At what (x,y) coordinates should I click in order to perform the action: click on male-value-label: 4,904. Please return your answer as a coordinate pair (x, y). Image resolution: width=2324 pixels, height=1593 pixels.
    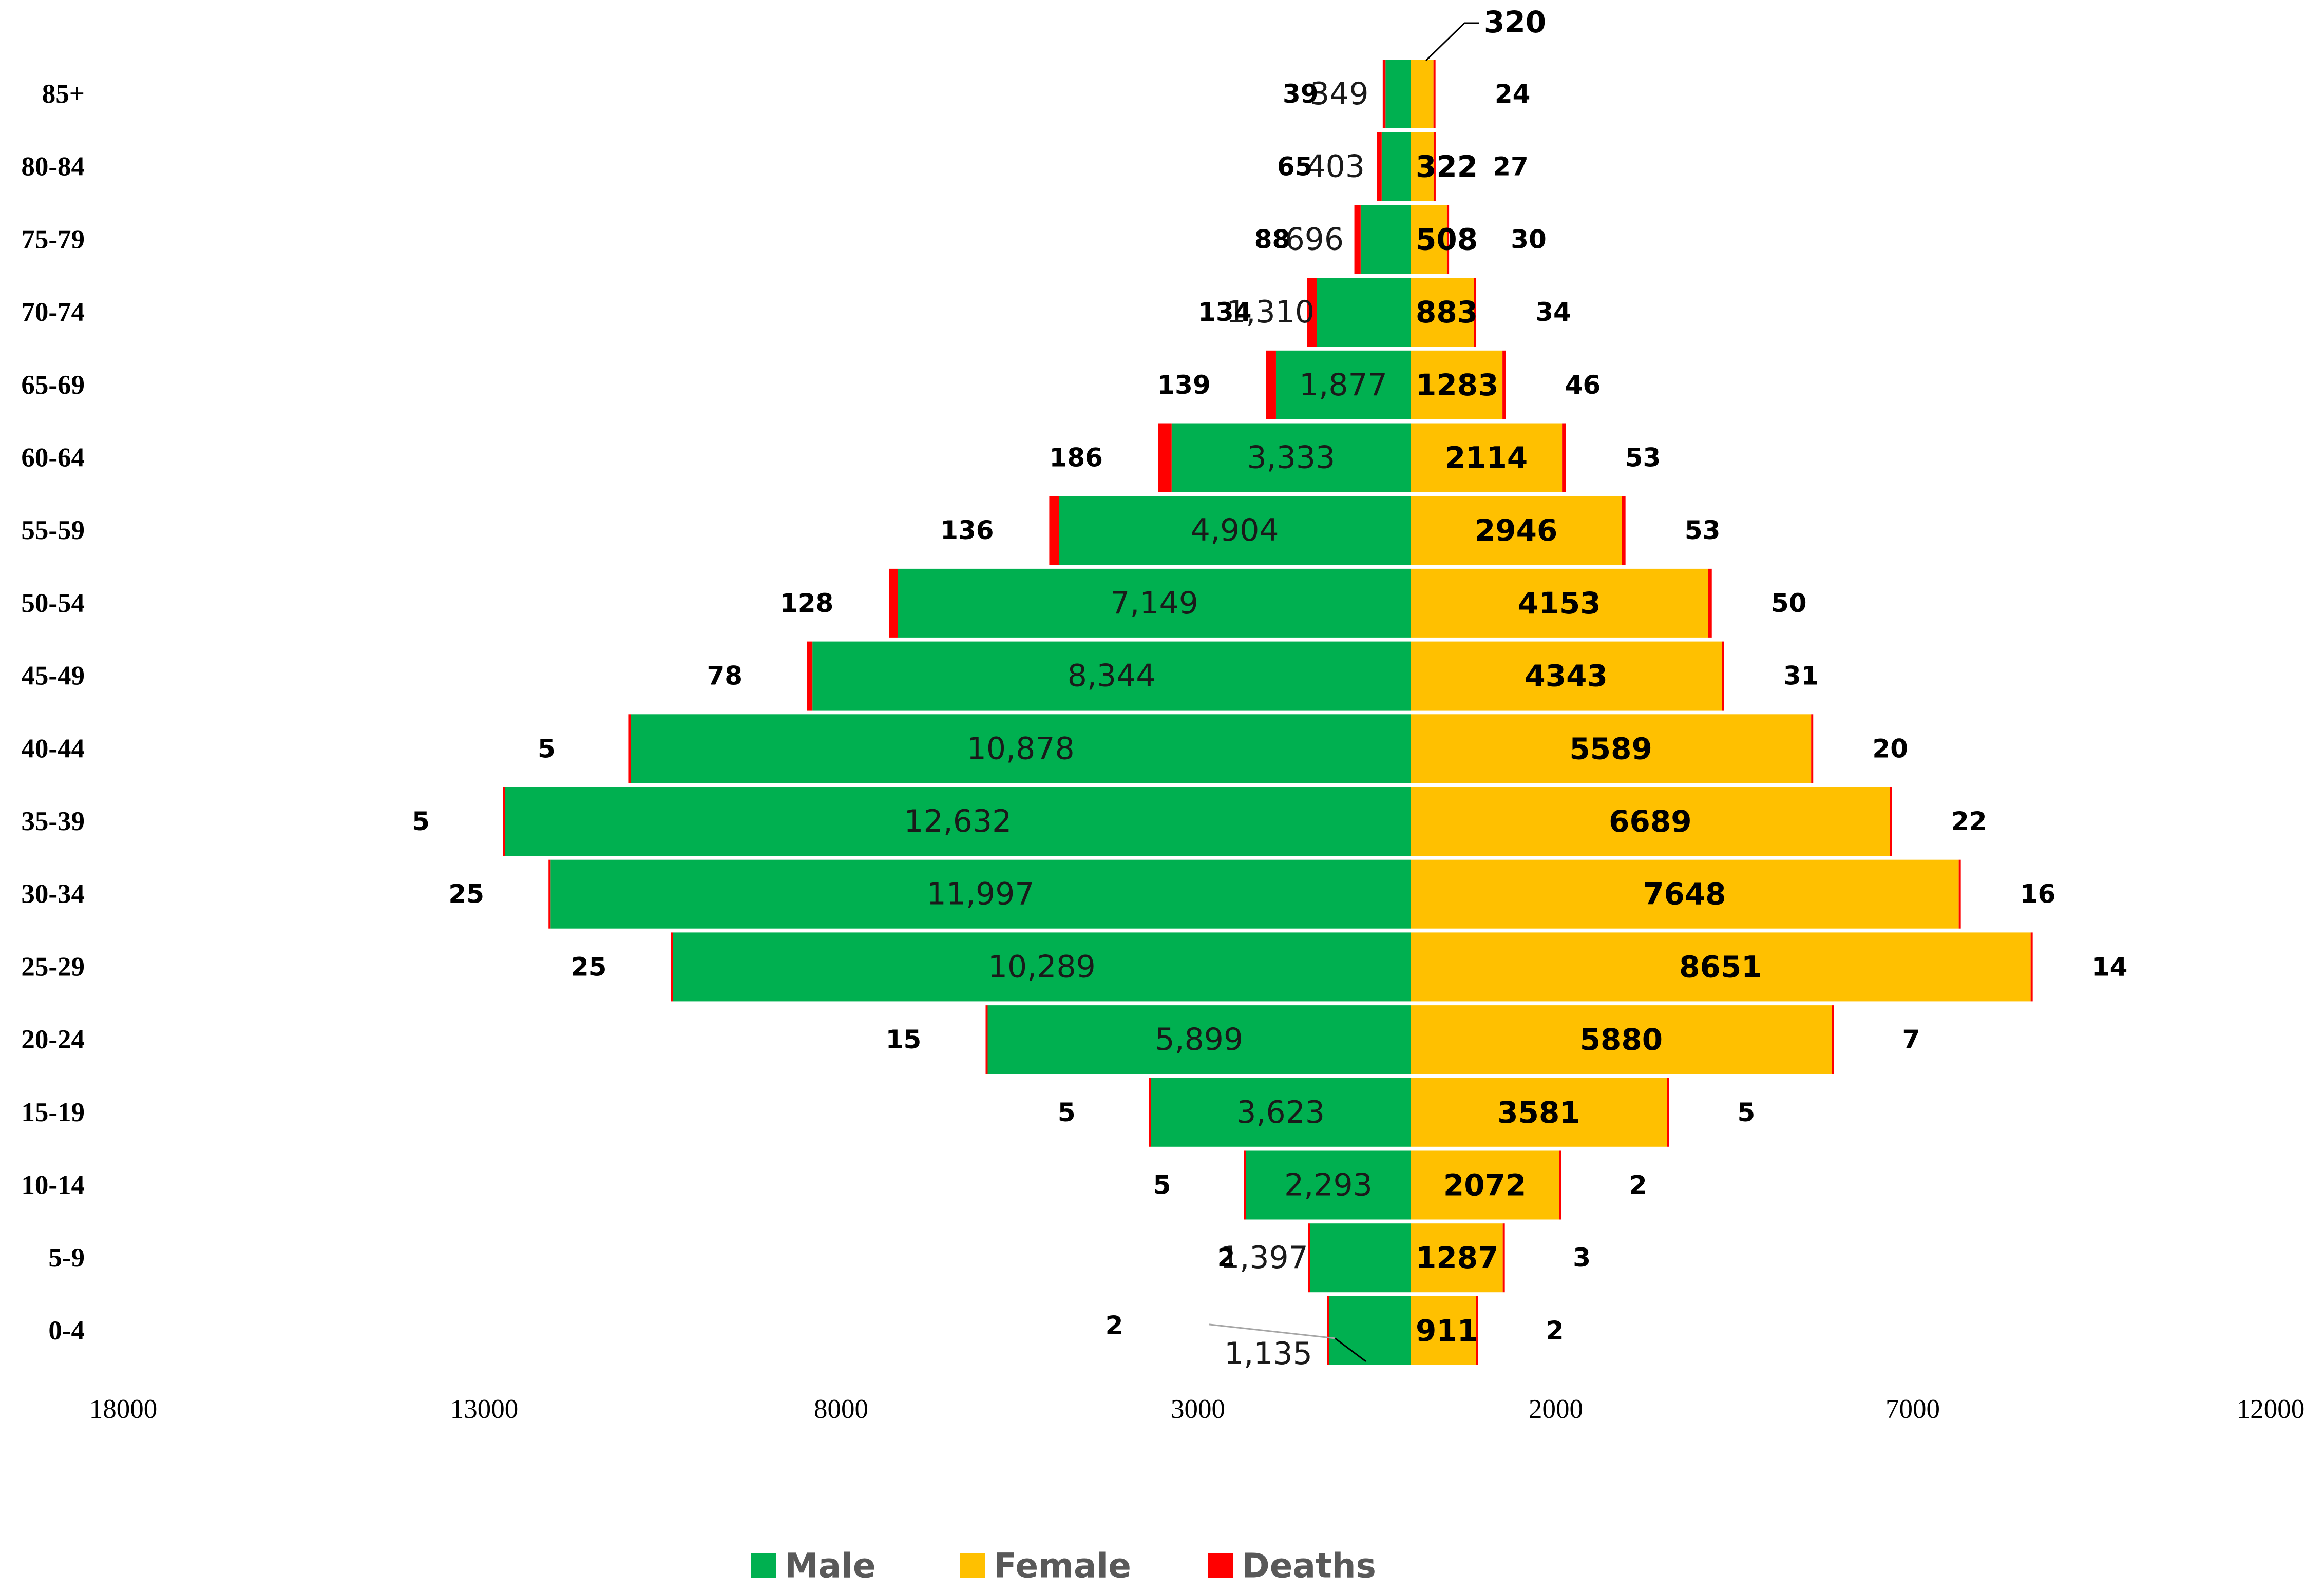
    Looking at the image, I should click on (1235, 530).